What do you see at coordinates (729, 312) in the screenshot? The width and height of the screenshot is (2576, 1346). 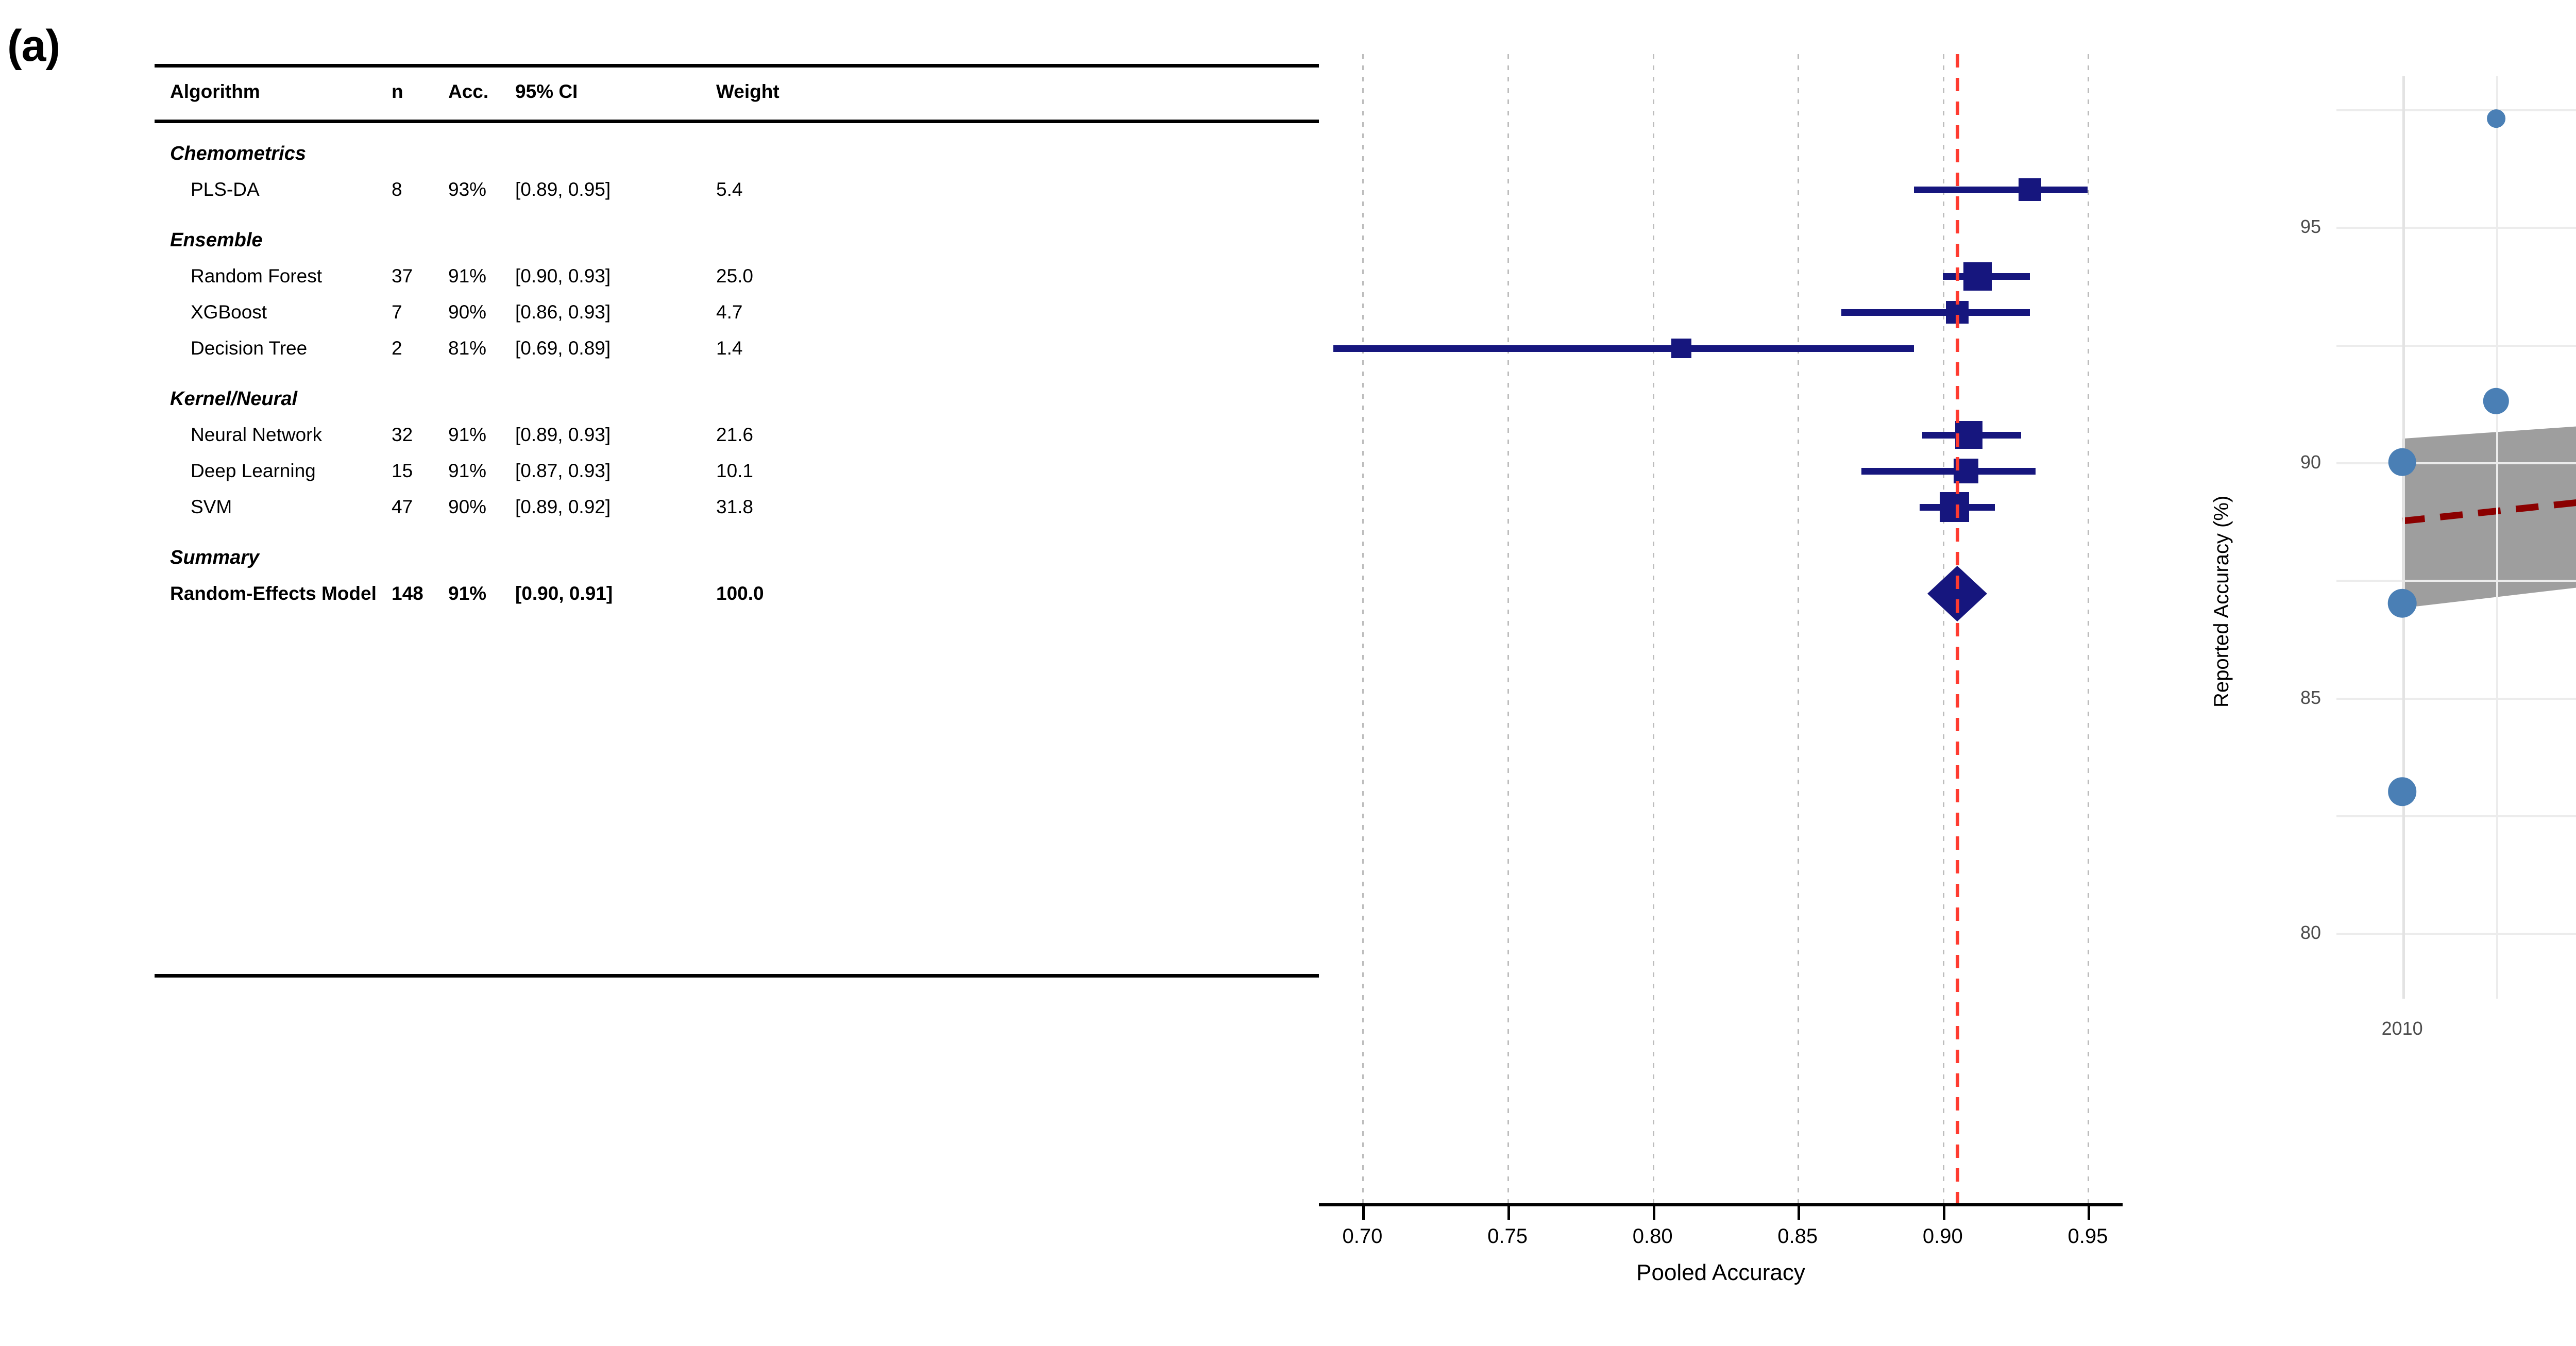 I see `cell-weight: 4.7` at bounding box center [729, 312].